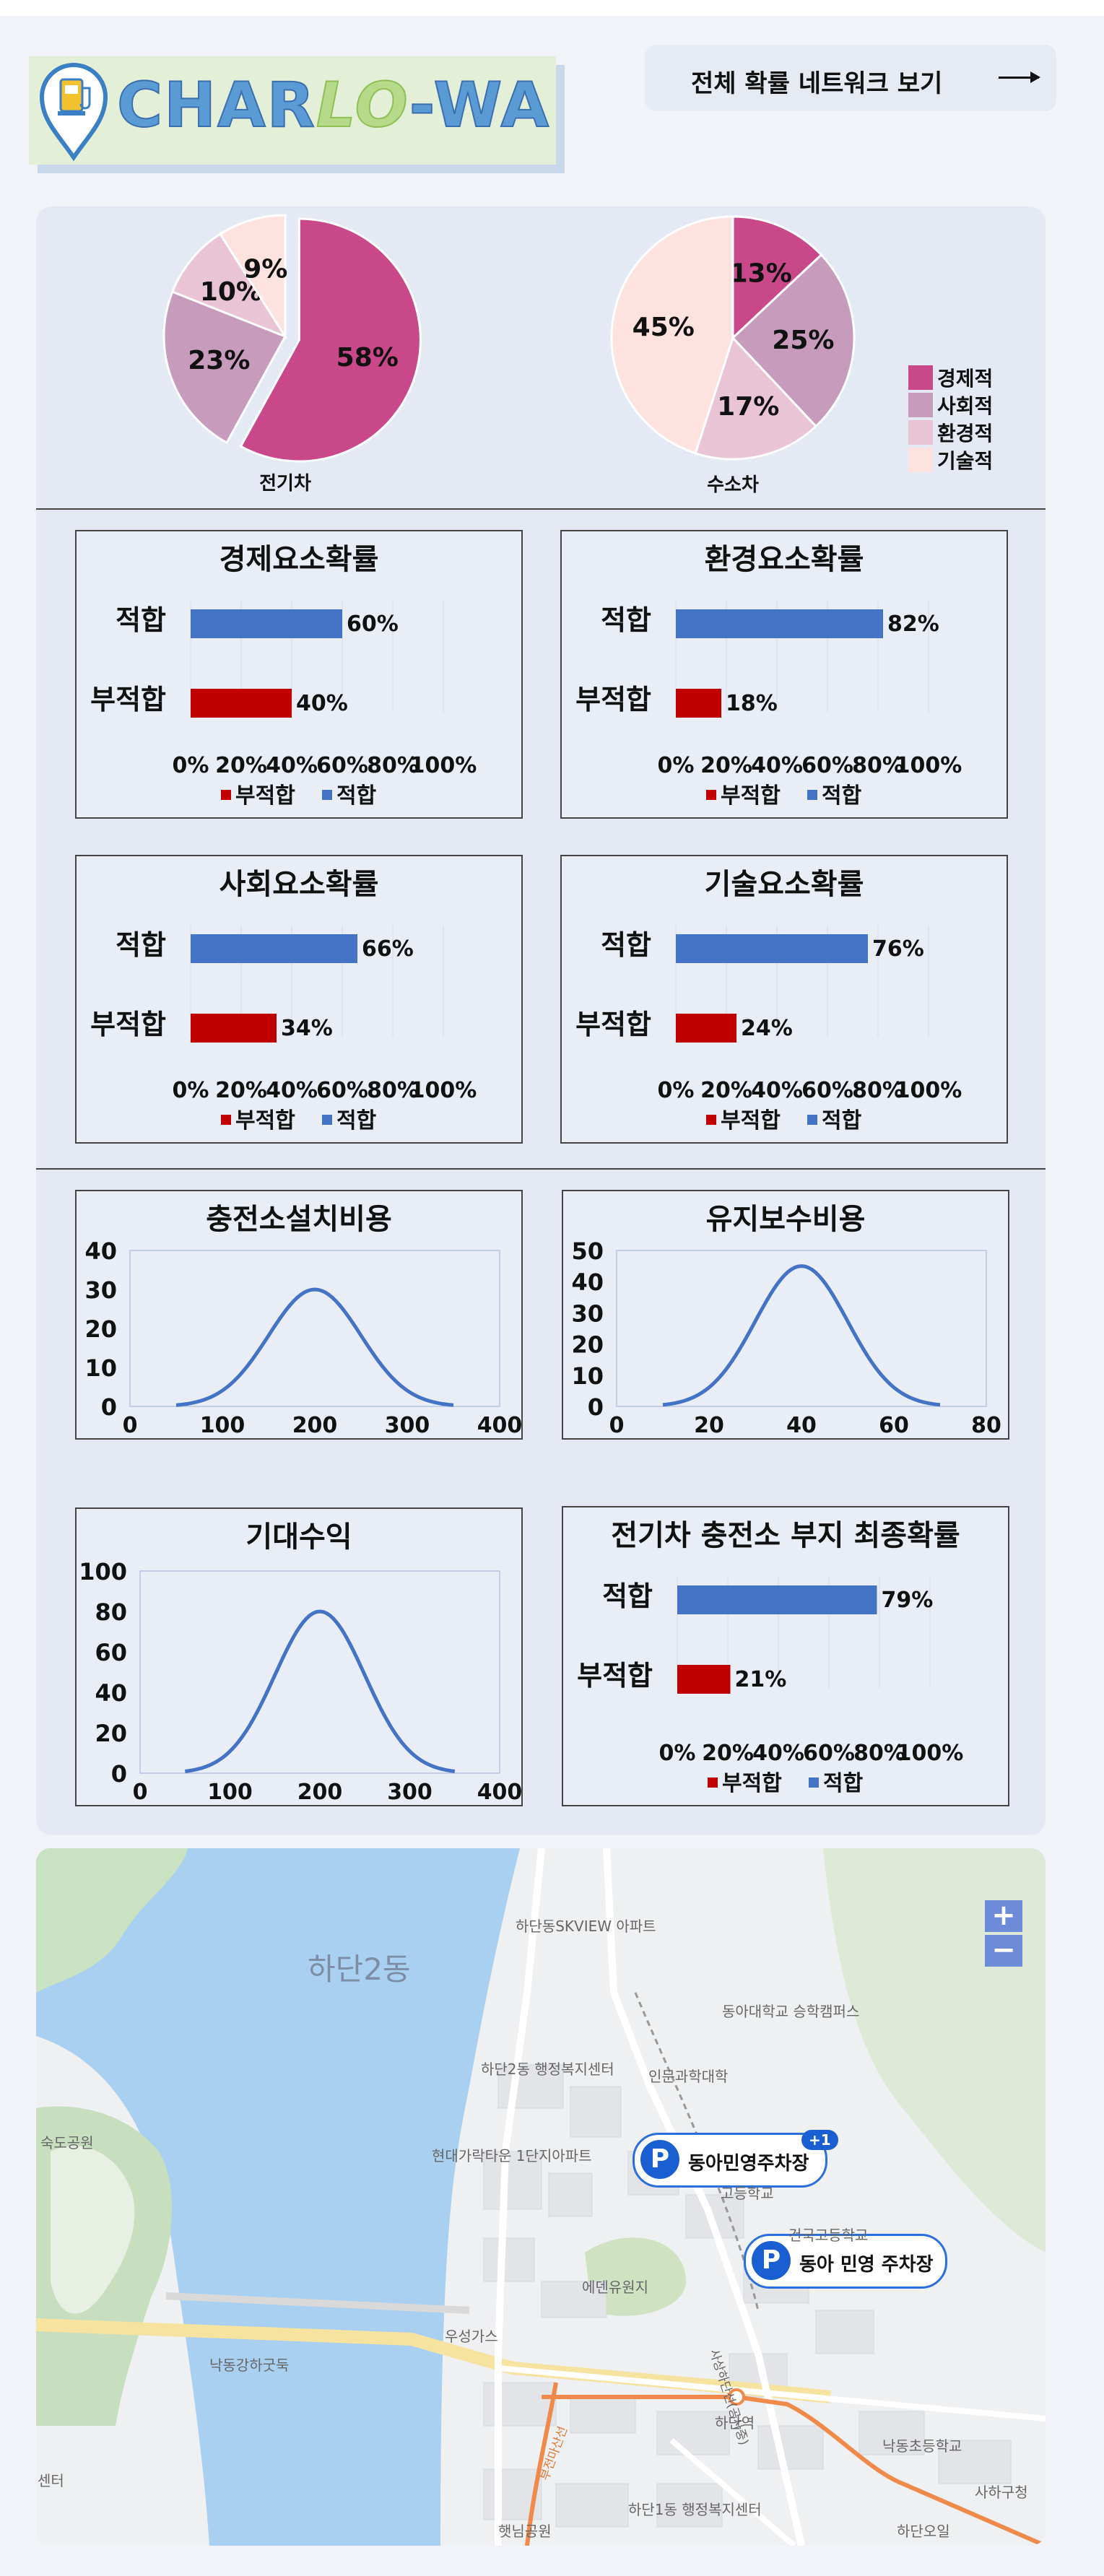 This screenshot has width=1104, height=2576. I want to click on map-label: 하단오일, so click(923, 2531).